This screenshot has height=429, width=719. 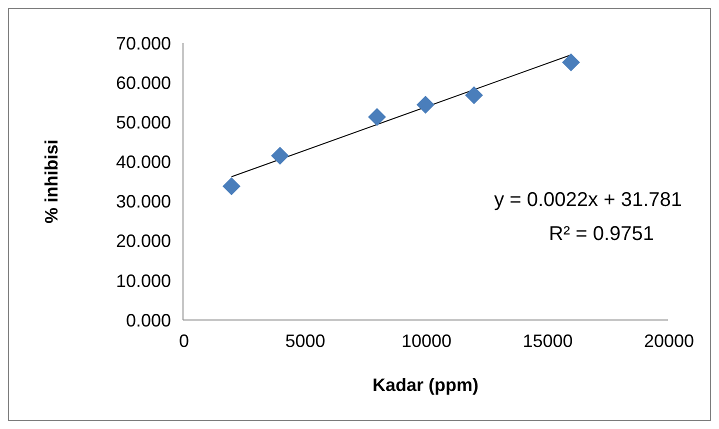 I want to click on y-tick-label: 40.000, so click(x=143, y=162).